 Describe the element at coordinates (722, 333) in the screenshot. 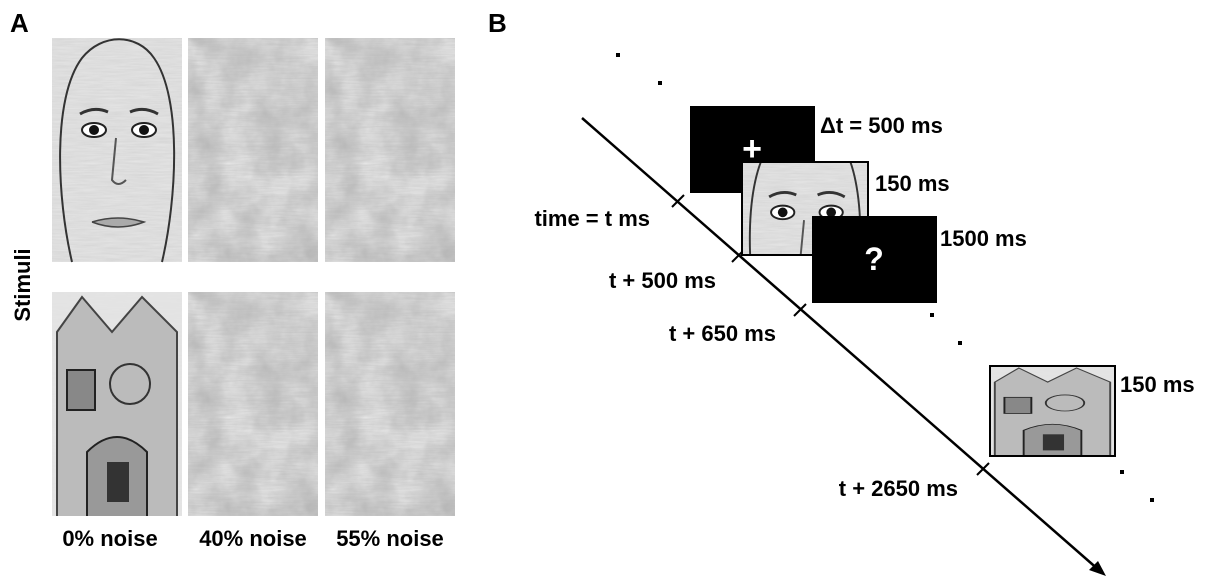

I see `time-label: t + 650 ms` at that location.